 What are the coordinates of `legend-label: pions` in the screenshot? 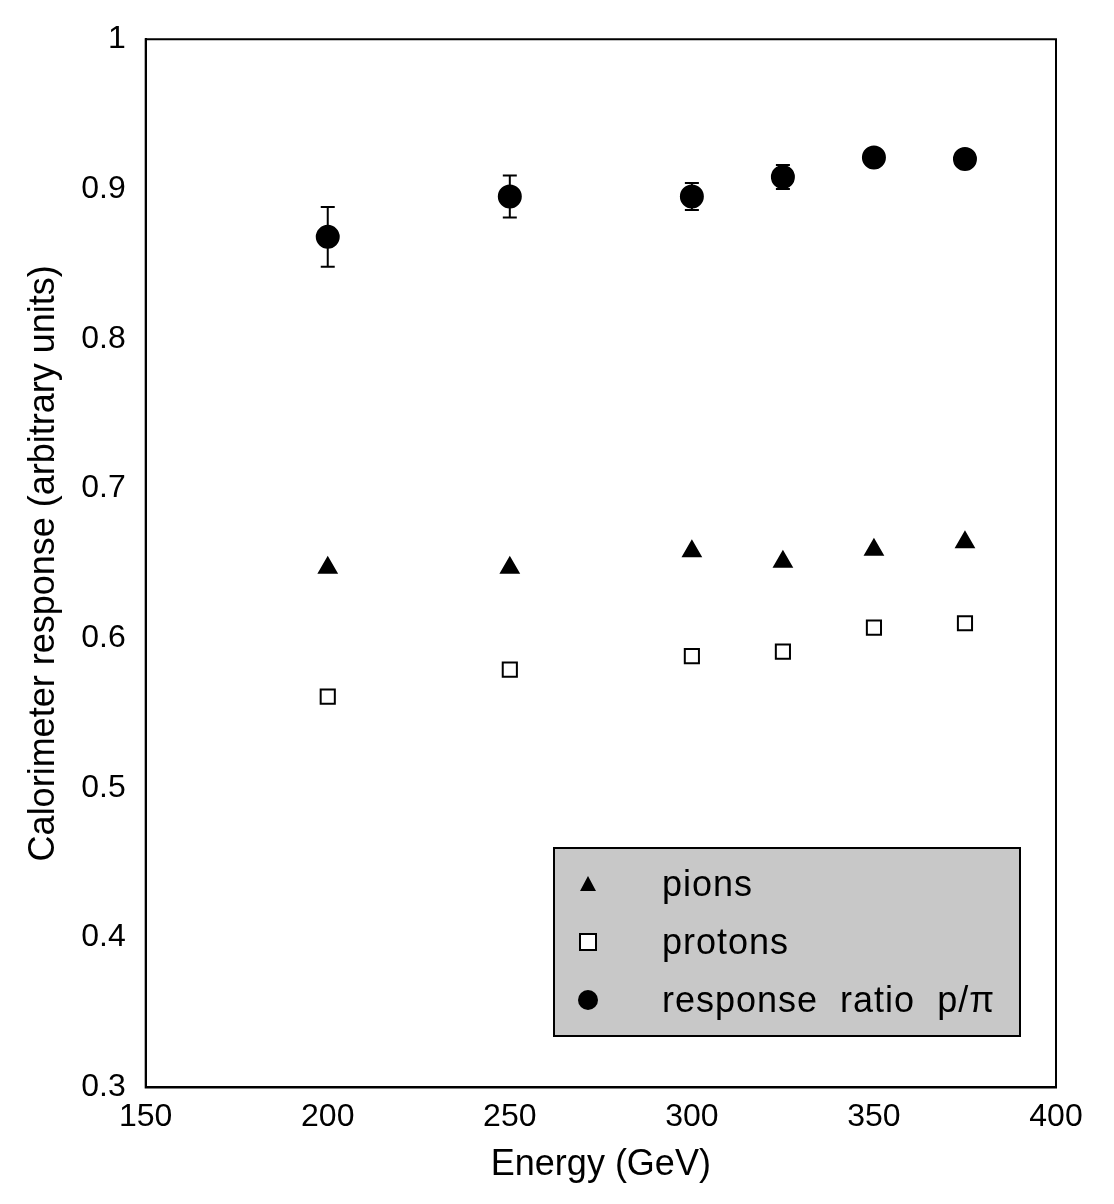 It's located at (708, 884).